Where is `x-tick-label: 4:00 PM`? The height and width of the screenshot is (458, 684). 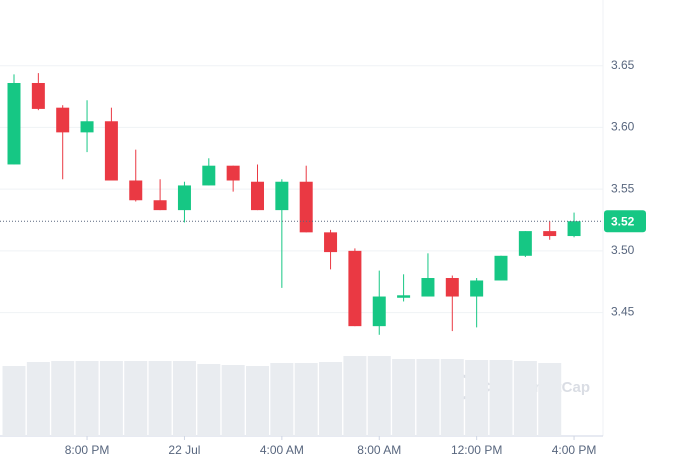 x-tick-label: 4:00 PM is located at coordinates (574, 450).